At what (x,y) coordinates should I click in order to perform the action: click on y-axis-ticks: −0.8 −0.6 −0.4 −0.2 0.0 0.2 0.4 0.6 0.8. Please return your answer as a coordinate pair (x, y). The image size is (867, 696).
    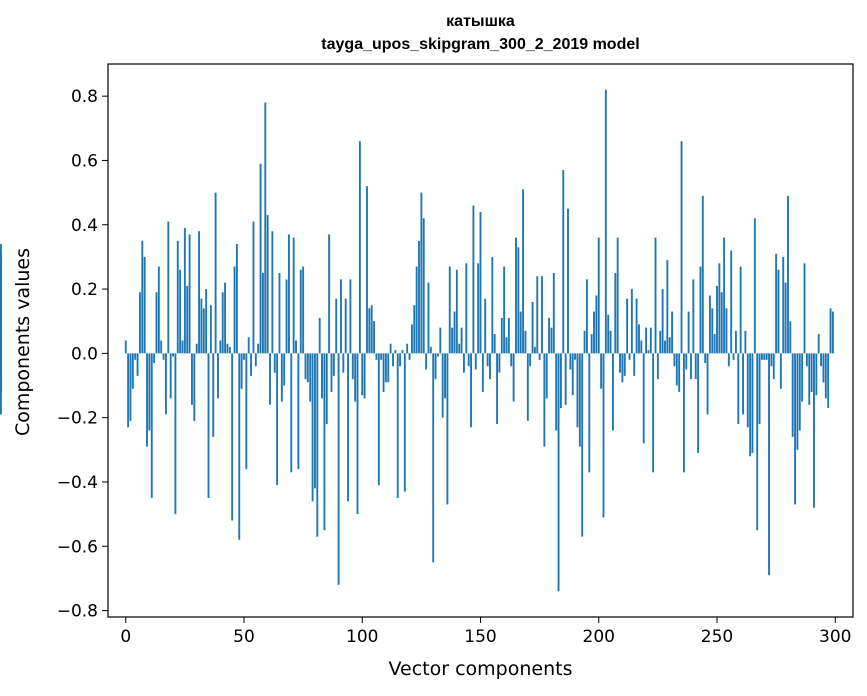
    Looking at the image, I should click on (82, 354).